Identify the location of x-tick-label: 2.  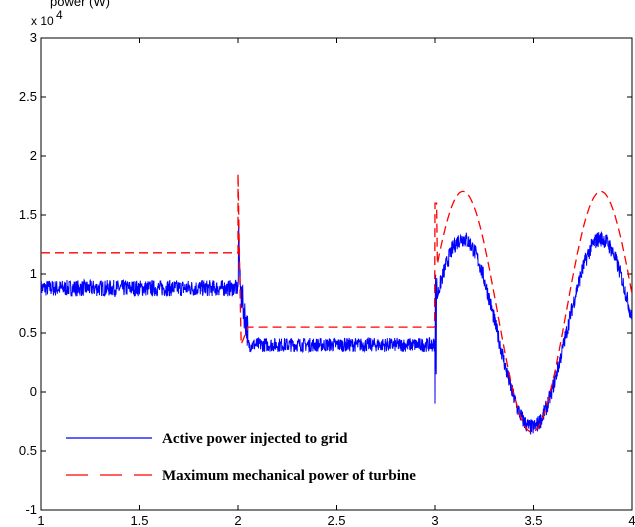
(237, 520).